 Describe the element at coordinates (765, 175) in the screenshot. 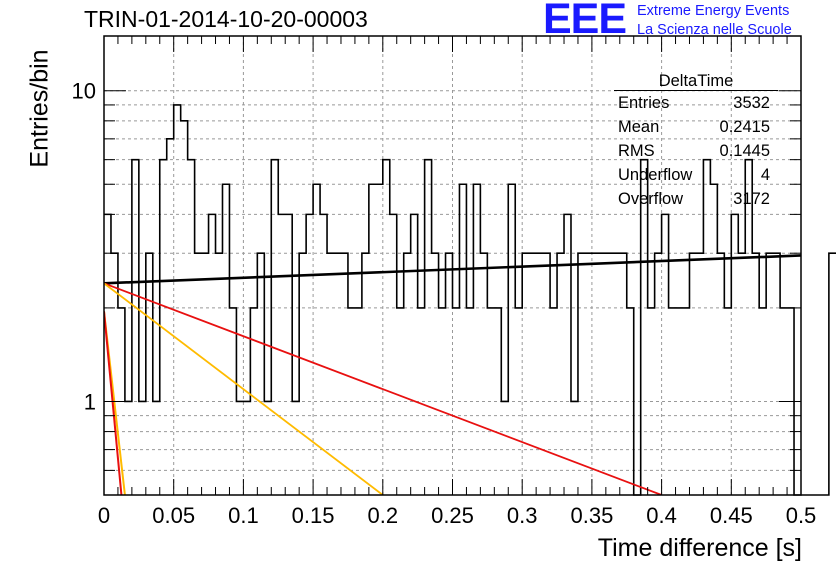

I see `stats-value: 4` at that location.